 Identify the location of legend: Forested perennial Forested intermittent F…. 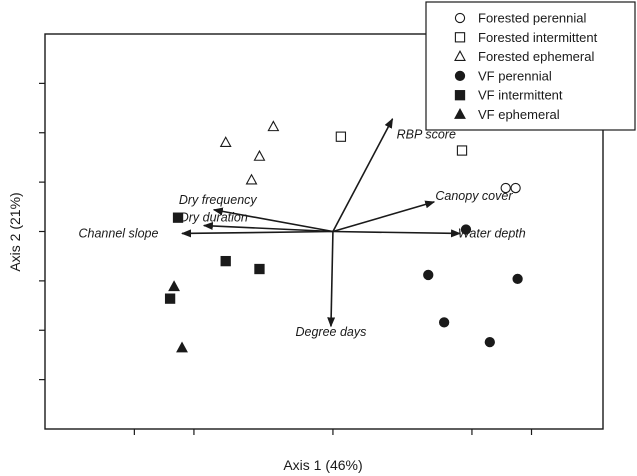
(530, 66).